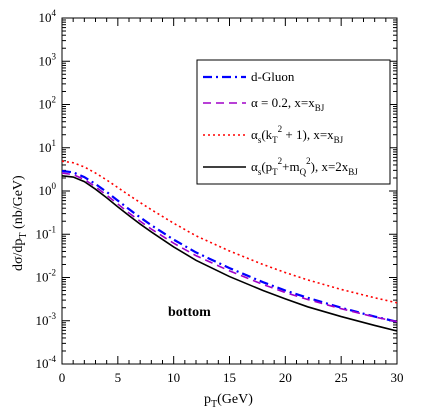 This screenshot has width=447, height=412. Describe the element at coordinates (297, 134) in the screenshot. I see `legend-label-alphas-kt: αs(kT2 + 1), x=xBJ` at that location.